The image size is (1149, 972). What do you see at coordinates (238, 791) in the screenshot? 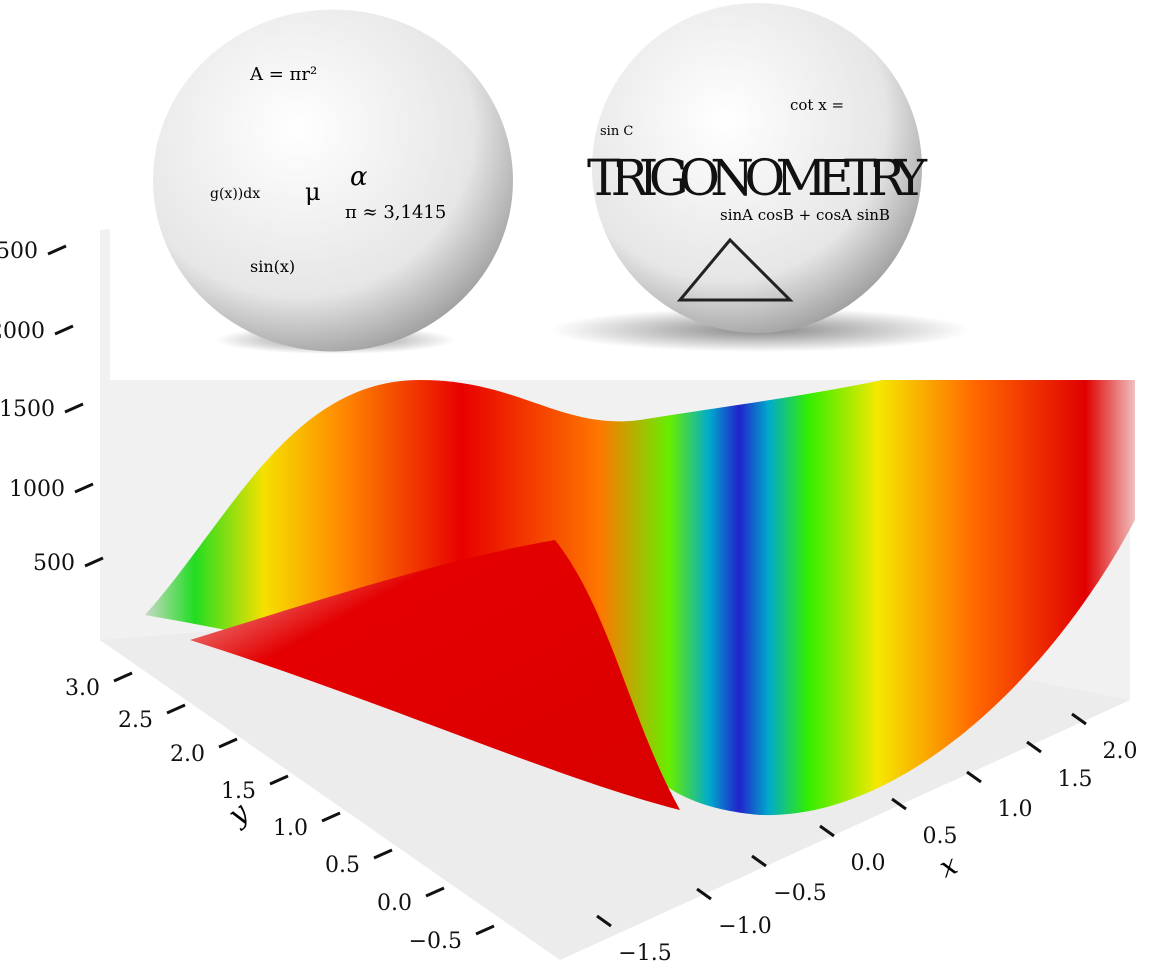
I see `y-tick-label: 1.5` at bounding box center [238, 791].